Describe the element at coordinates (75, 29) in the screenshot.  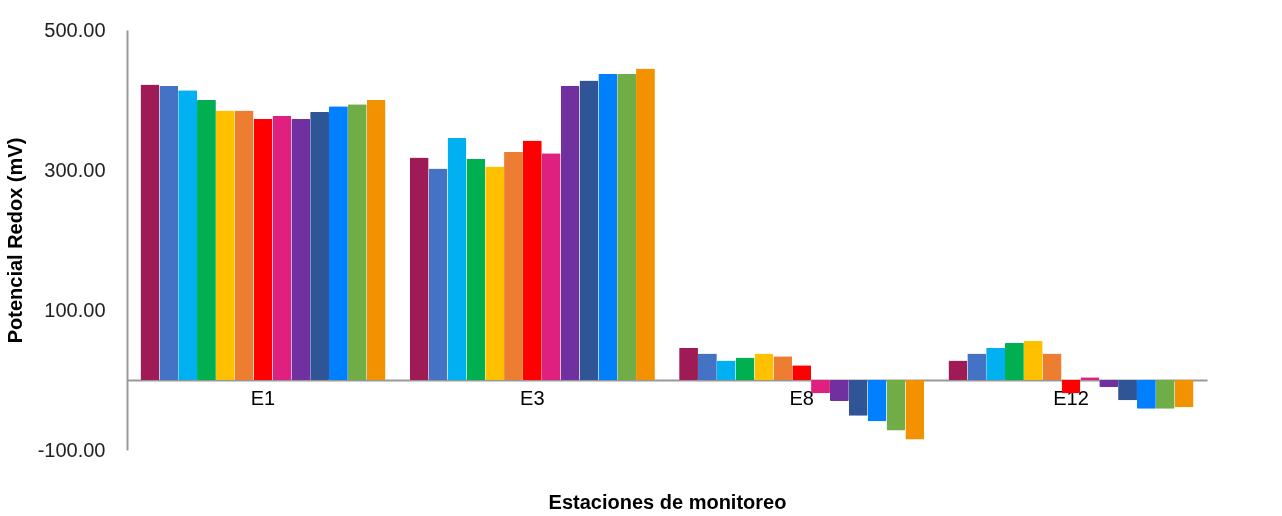
I see `y-tick-label: 500.00` at that location.